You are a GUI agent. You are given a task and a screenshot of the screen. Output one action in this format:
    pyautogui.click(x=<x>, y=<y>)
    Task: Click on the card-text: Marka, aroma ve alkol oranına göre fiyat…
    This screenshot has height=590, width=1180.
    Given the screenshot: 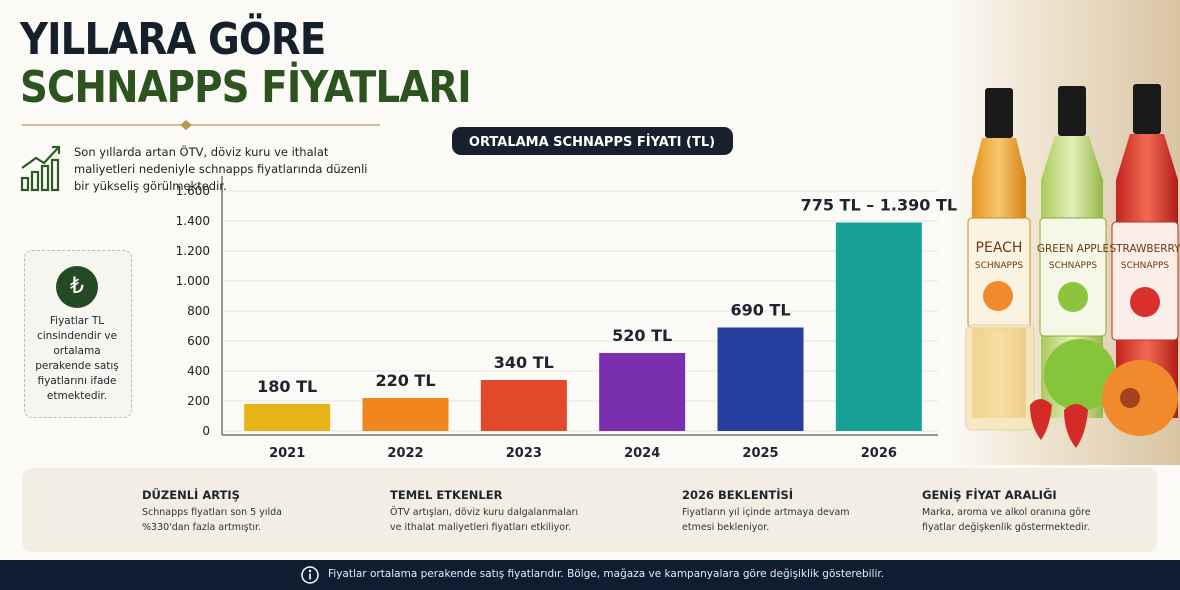 What is the action you would take?
    pyautogui.click(x=1006, y=520)
    